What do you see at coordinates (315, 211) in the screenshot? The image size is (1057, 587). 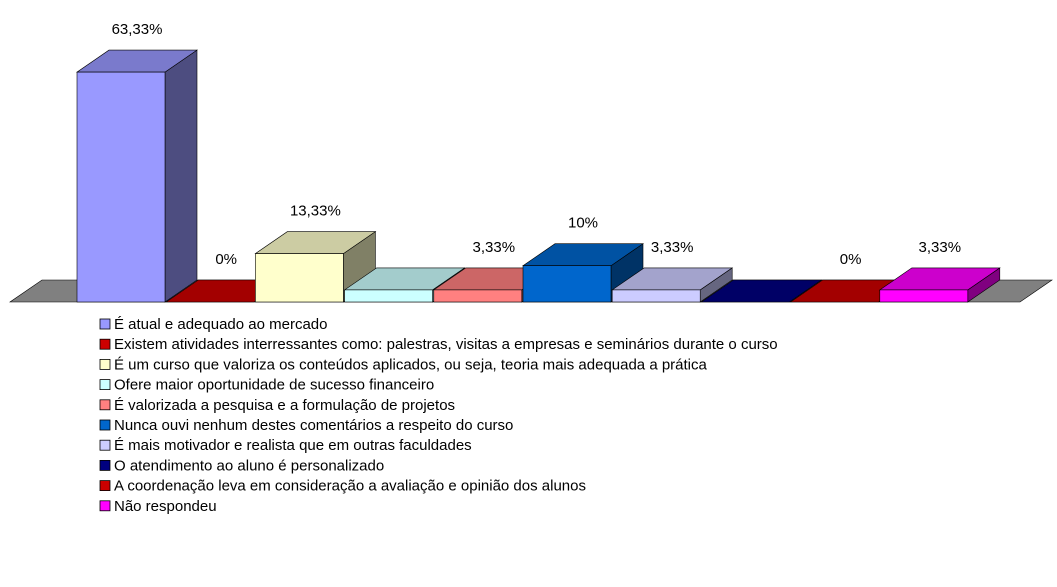 I see `data-label: 13,33%` at bounding box center [315, 211].